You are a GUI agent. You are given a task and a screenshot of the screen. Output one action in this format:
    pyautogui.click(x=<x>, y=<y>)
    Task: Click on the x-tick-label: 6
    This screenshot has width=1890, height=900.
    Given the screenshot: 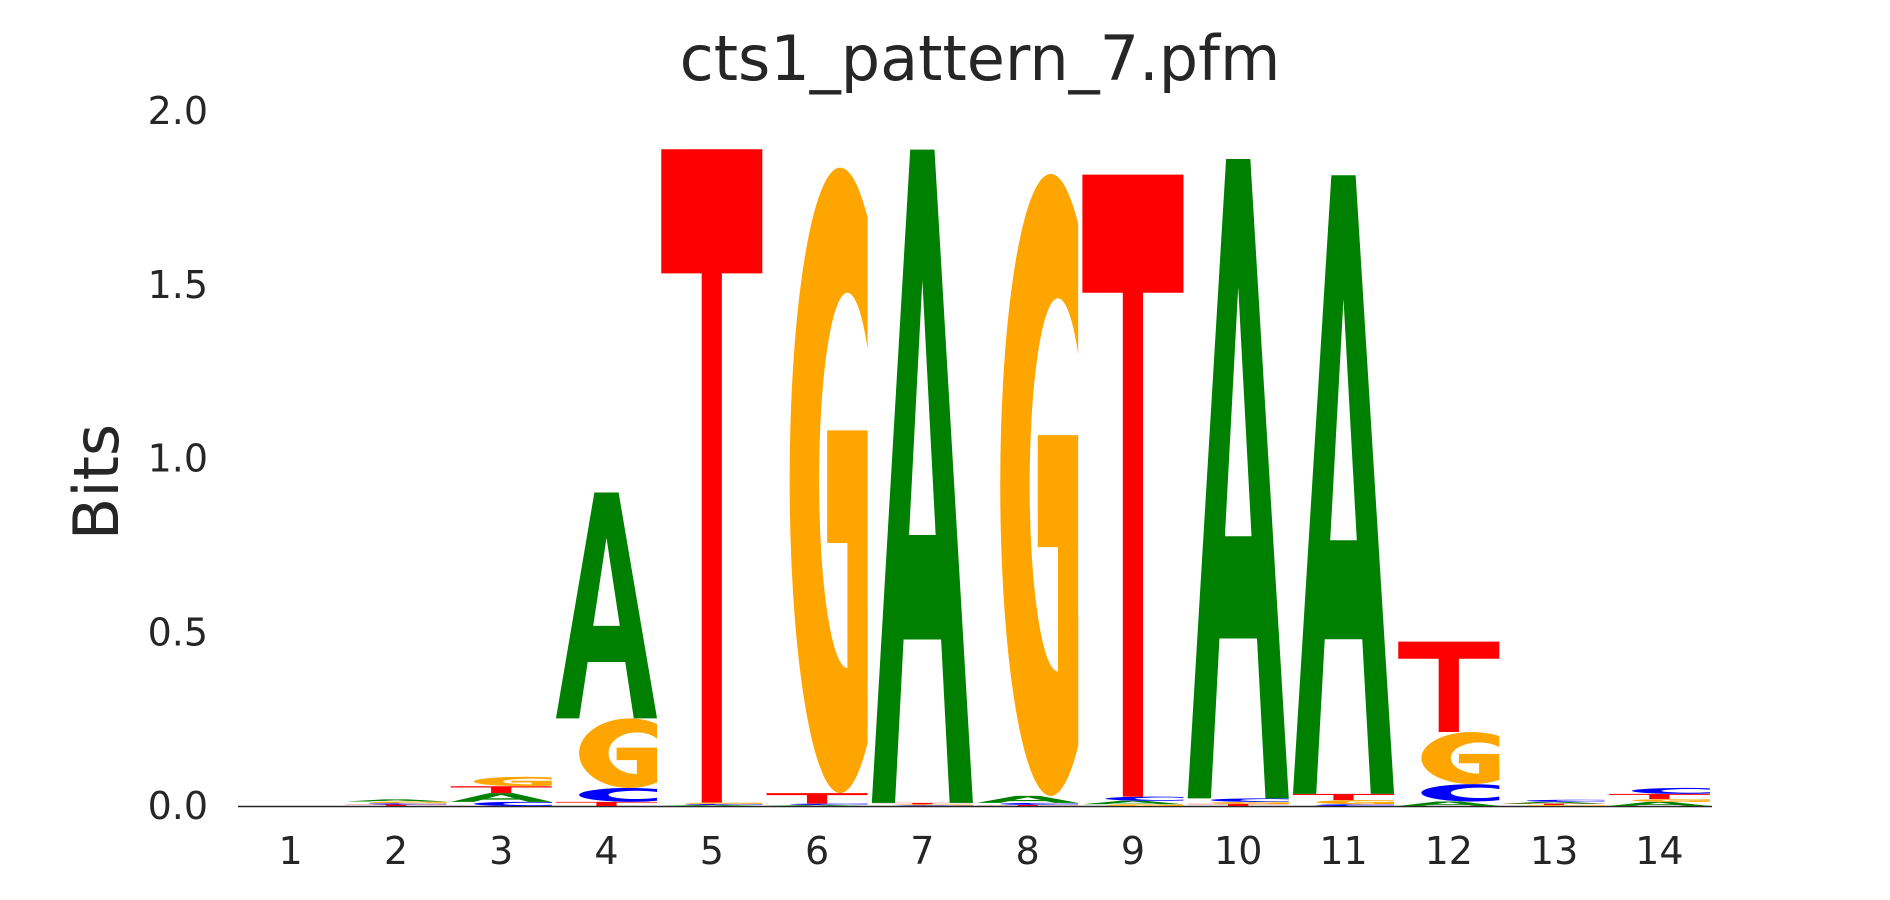 What is the action you would take?
    pyautogui.click(x=817, y=851)
    